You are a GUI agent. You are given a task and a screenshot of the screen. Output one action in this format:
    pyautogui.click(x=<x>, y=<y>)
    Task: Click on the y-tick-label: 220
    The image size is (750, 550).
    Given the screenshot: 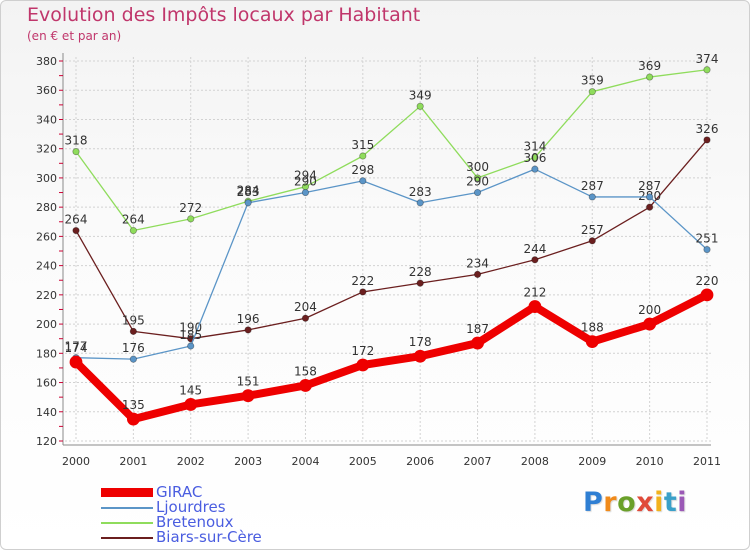 What is the action you would take?
    pyautogui.click(x=46, y=295)
    